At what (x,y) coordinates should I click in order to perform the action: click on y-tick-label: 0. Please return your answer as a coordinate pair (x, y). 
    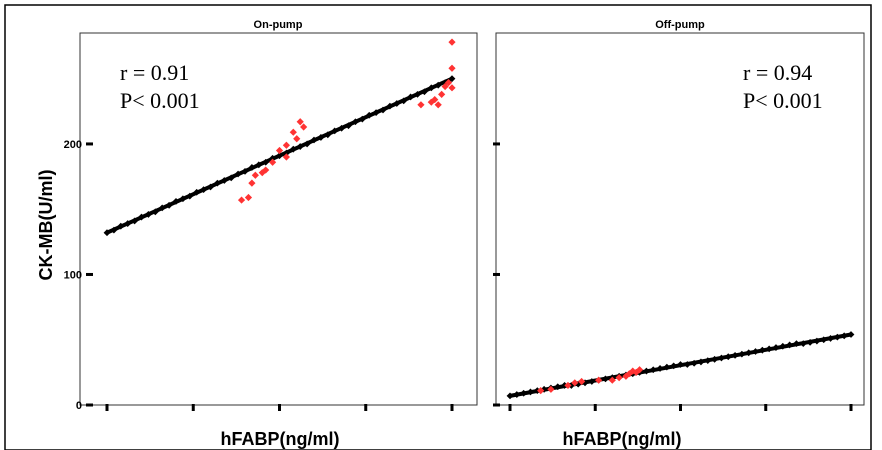
    Looking at the image, I should click on (79, 406).